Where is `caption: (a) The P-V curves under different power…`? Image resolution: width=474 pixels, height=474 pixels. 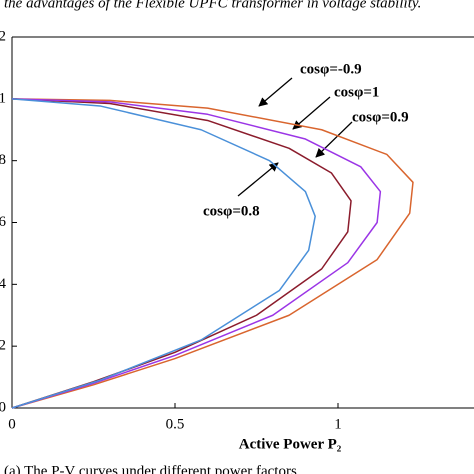 caption: (a) The P-V curves under different power… is located at coordinates (150, 468).